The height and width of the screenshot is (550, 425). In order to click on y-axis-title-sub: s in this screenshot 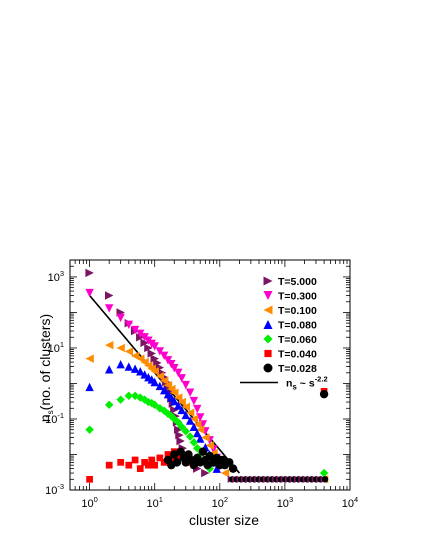, I will do `click(50, 412)`.